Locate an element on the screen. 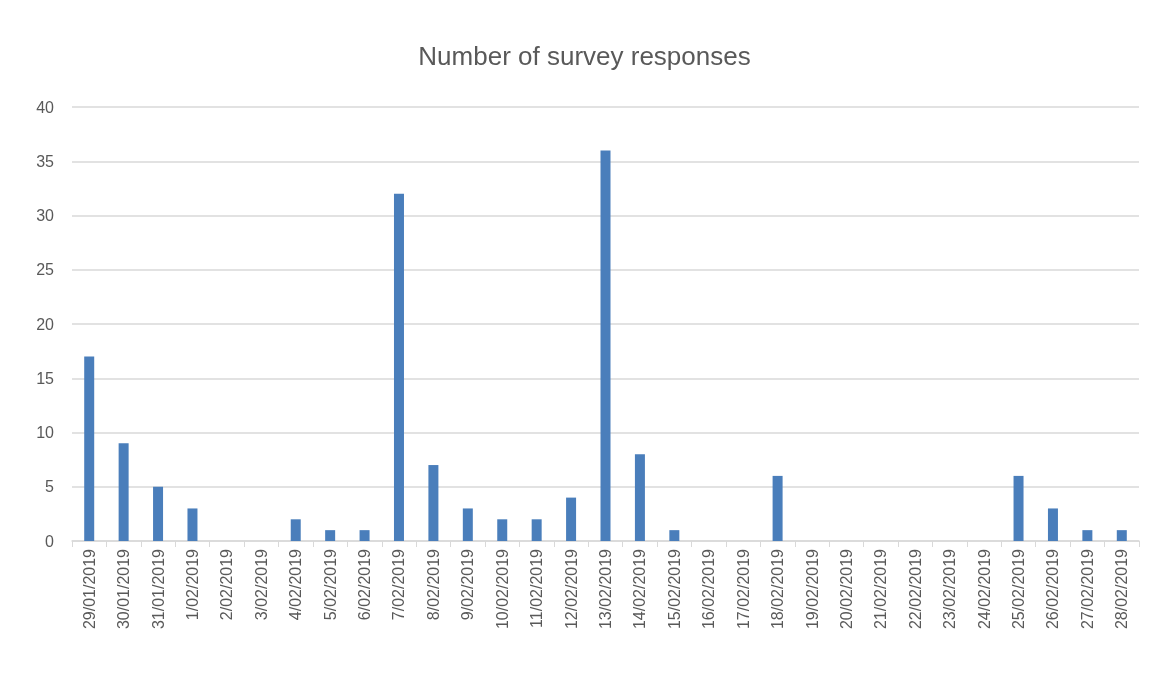 This screenshot has width=1169, height=673. x-tick-label: 1/02/2019 is located at coordinates (192, 584).